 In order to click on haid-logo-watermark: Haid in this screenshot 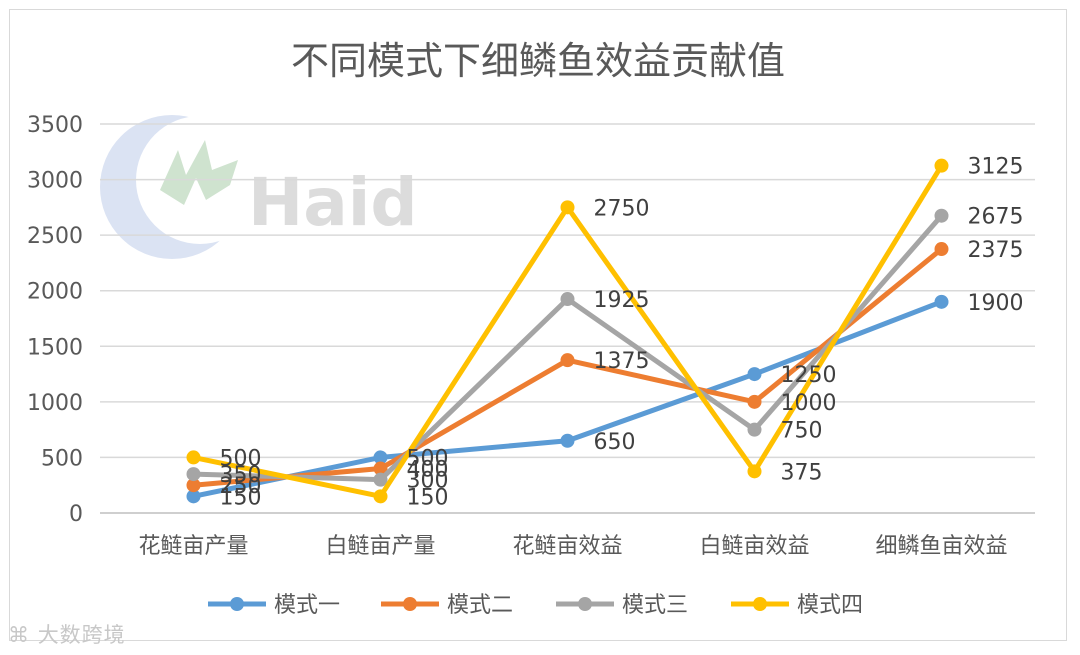, I will do `click(259, 187)`.